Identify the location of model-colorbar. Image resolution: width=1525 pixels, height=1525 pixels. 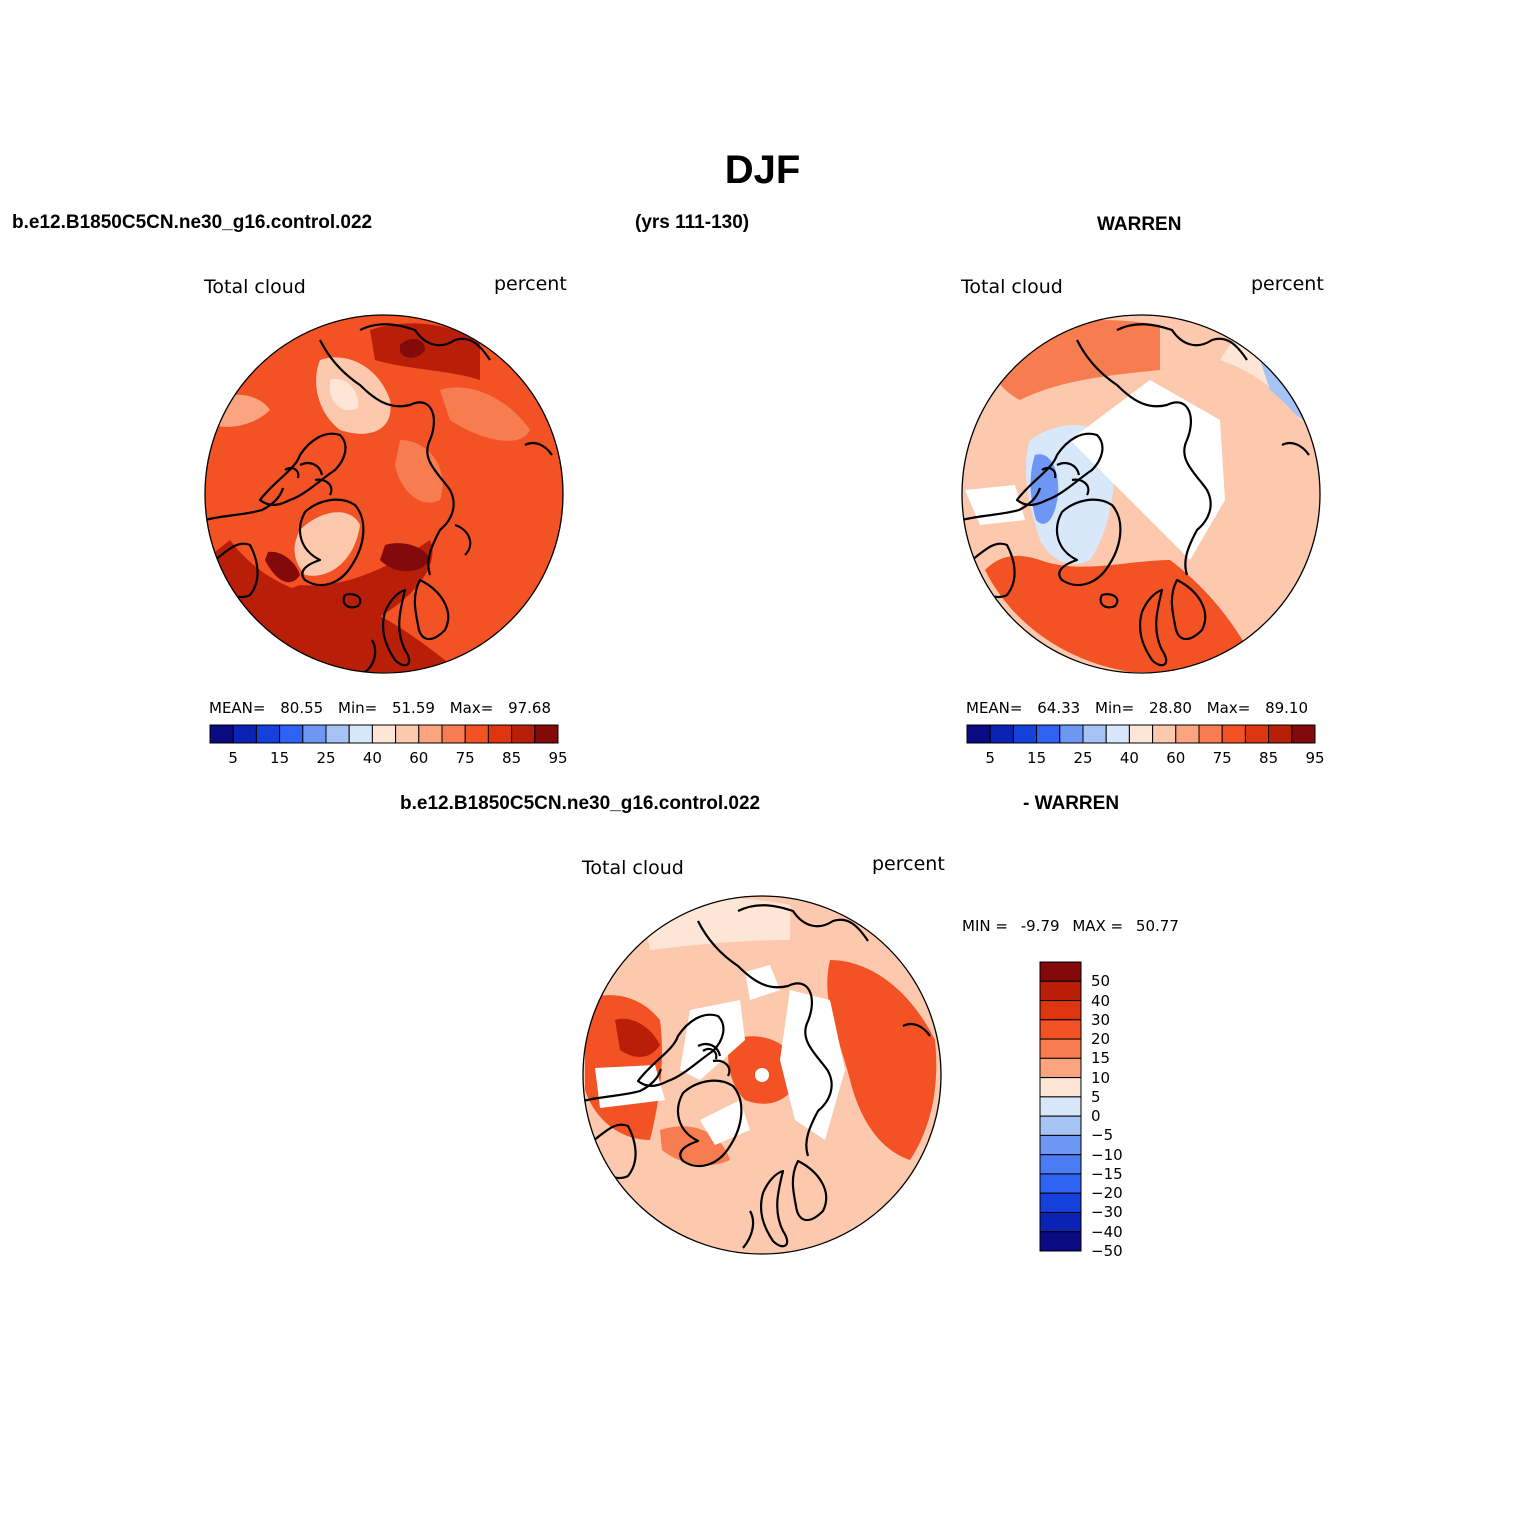
(384, 734).